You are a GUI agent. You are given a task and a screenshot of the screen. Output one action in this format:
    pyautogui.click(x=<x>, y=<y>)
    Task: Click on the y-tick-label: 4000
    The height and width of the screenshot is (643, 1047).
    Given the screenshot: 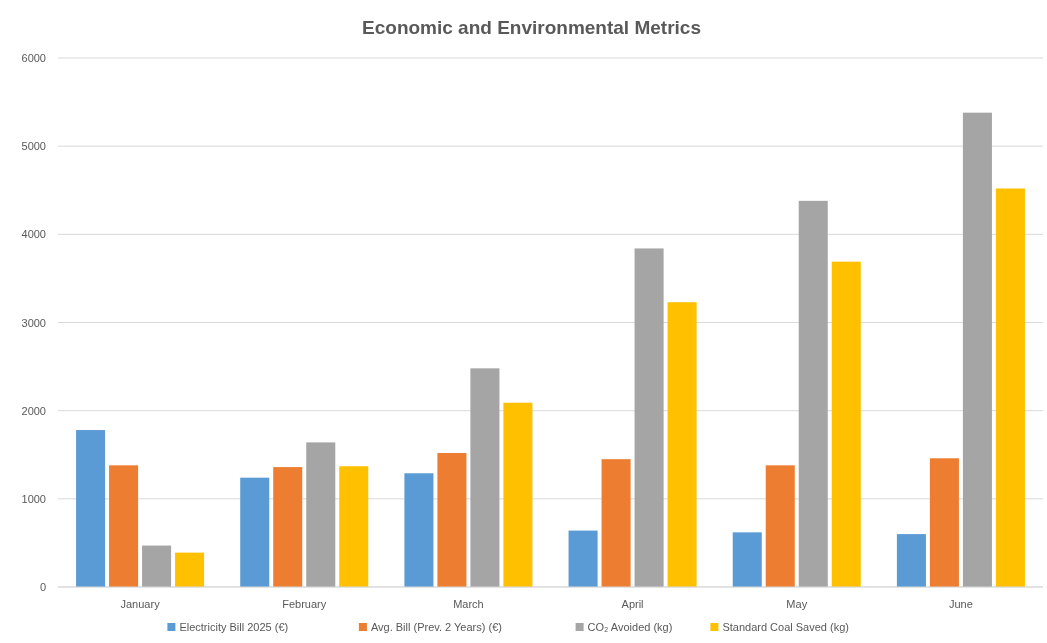 What is the action you would take?
    pyautogui.click(x=33, y=234)
    